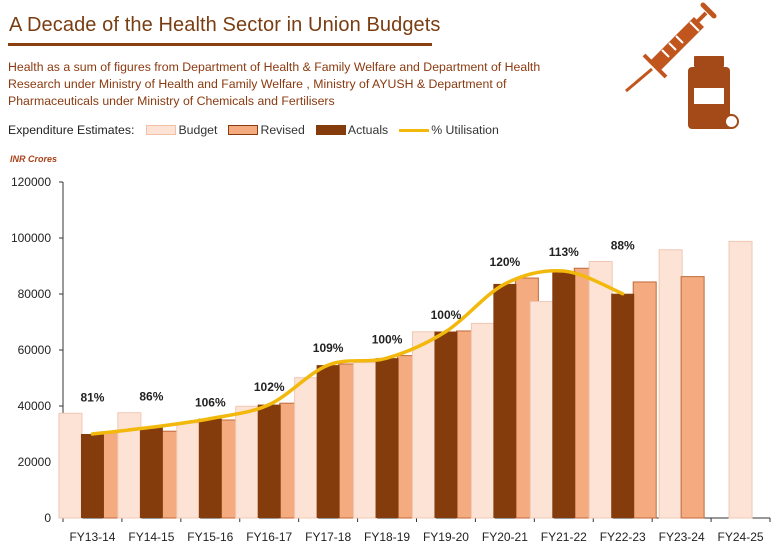 The image size is (779, 549). I want to click on x-tick-label: FY16-17, so click(269, 537).